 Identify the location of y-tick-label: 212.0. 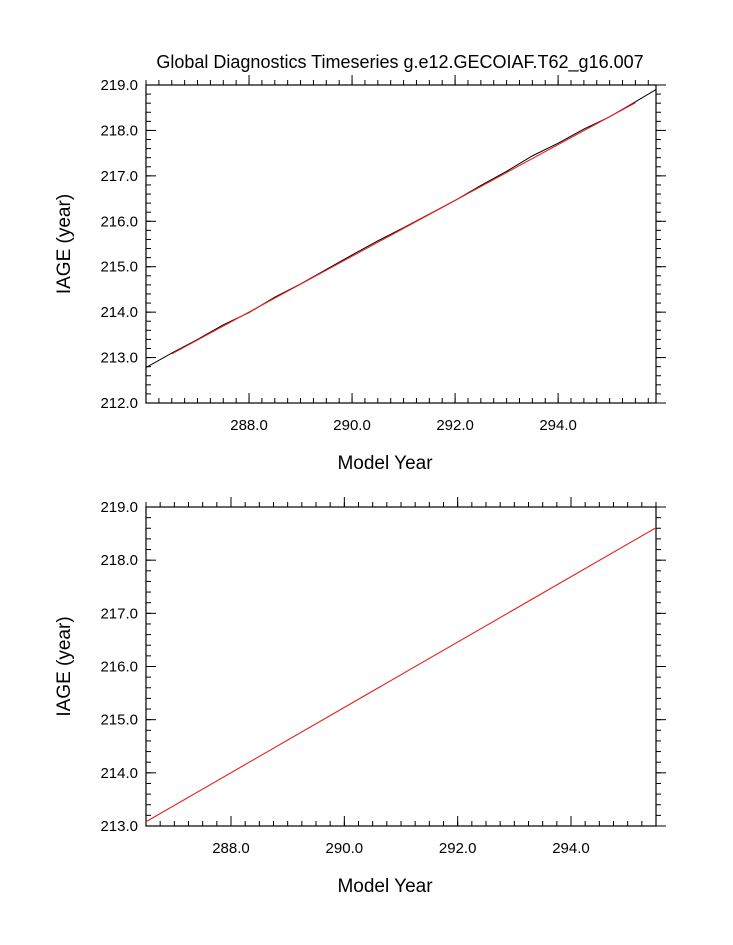
(119, 403).